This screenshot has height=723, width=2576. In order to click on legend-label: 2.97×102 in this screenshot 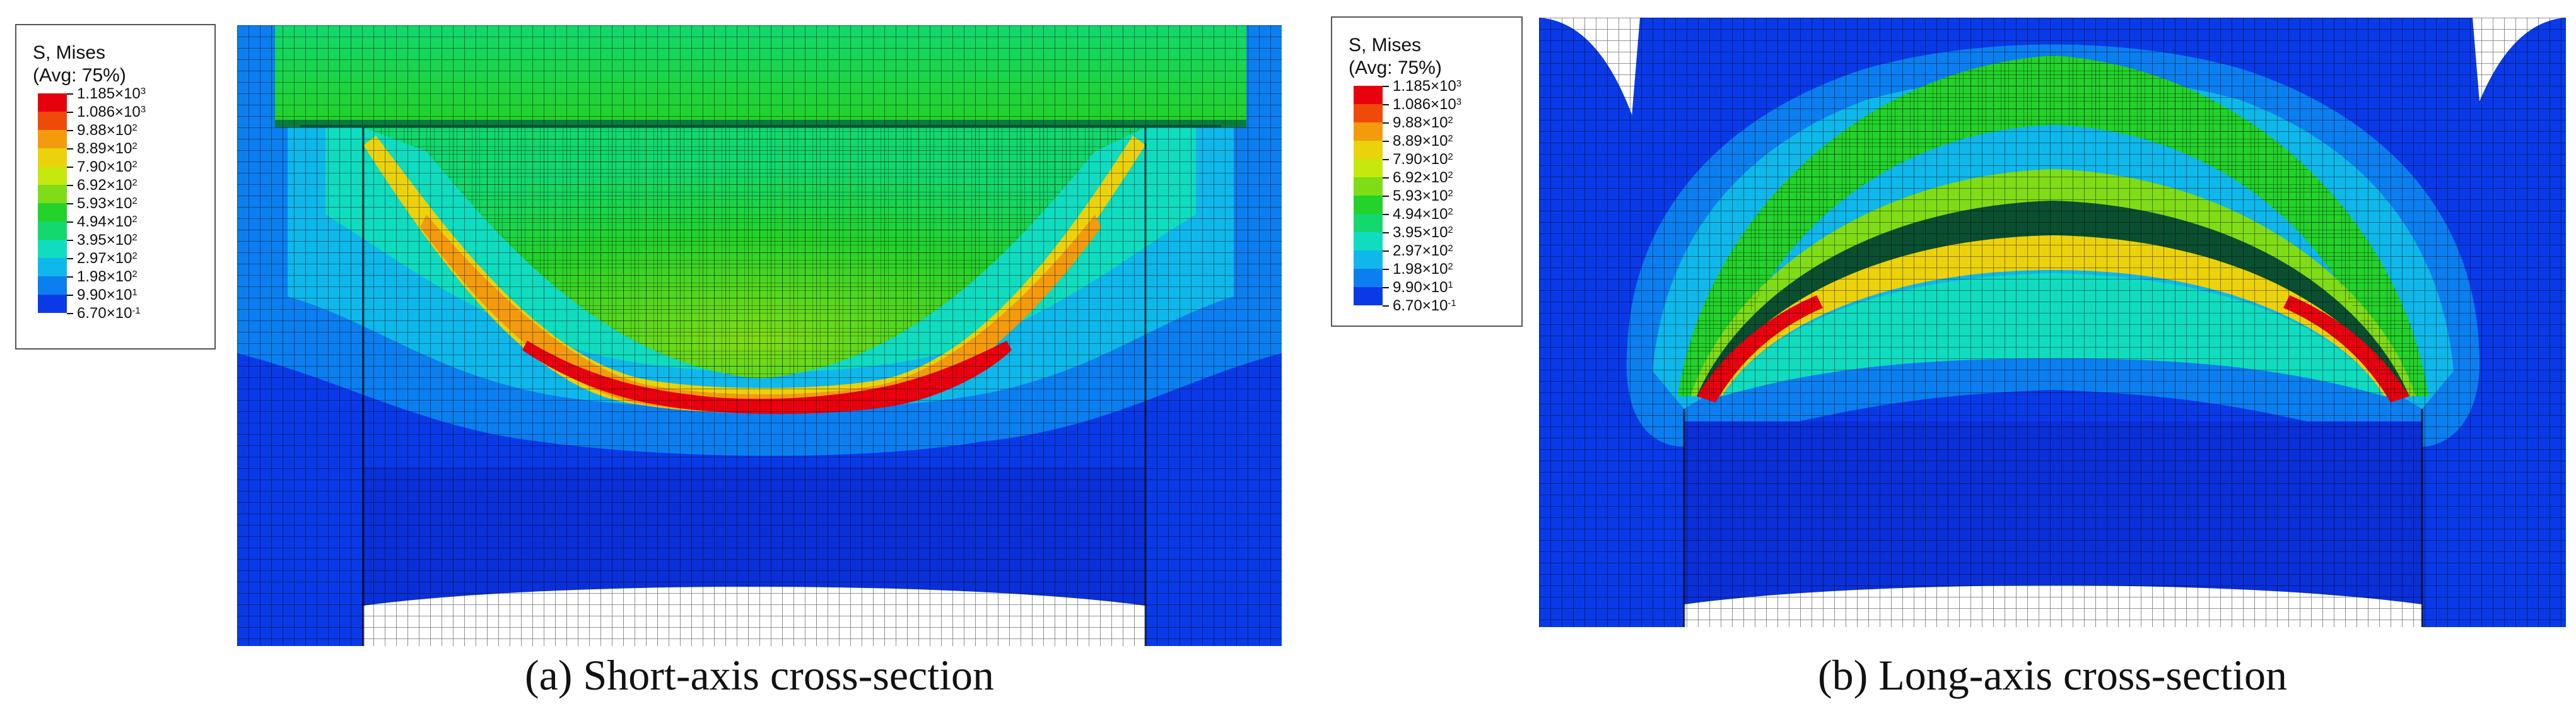, I will do `click(107, 258)`.